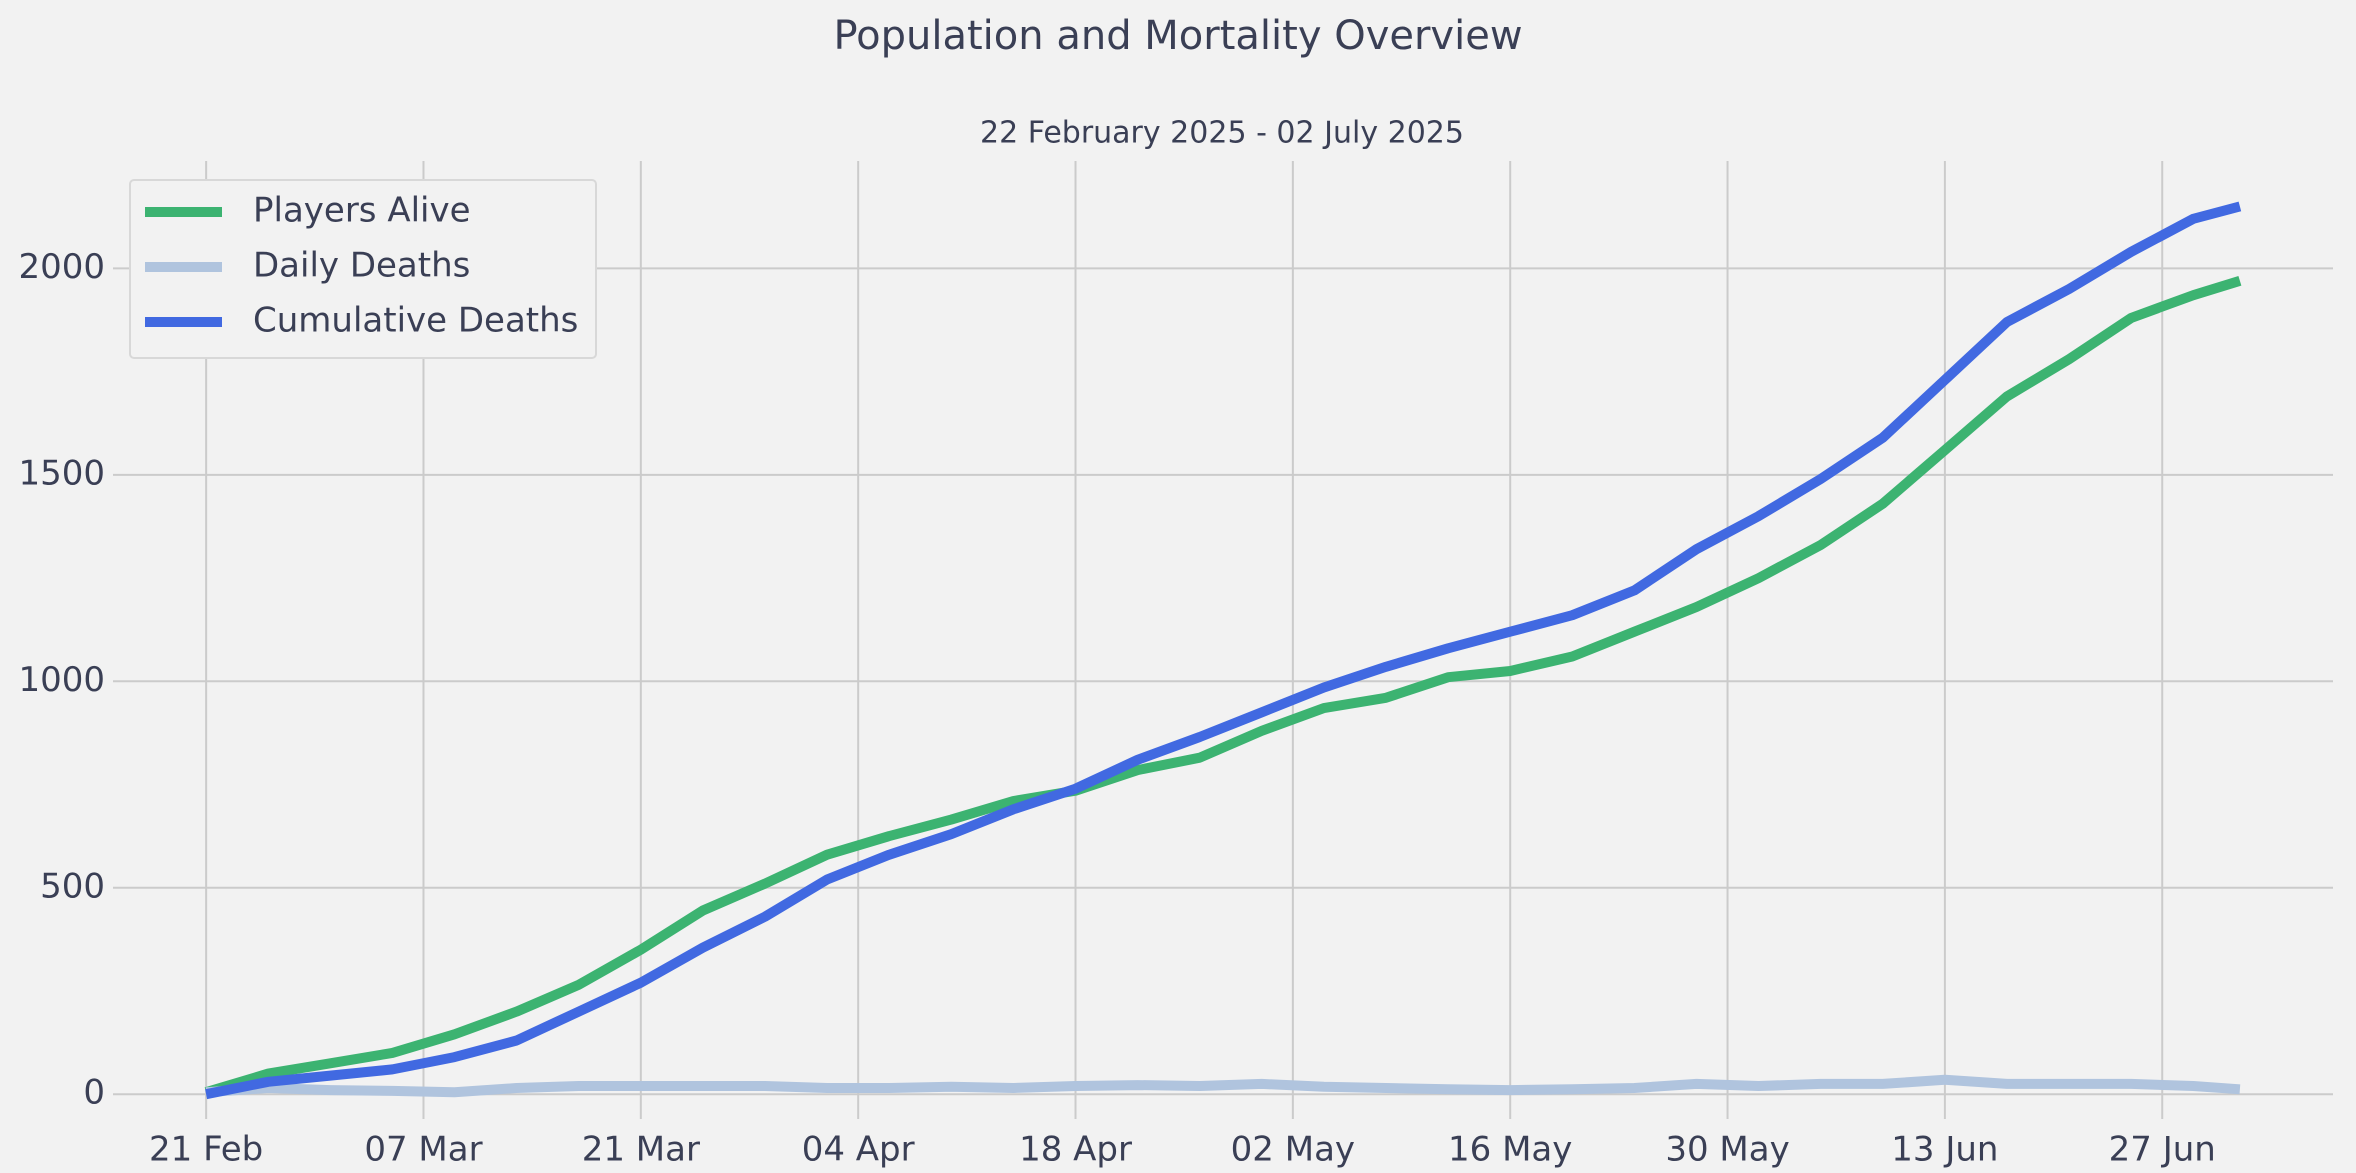 This screenshot has width=2356, height=1173. Describe the element at coordinates (1944, 1150) in the screenshot. I see `x-tick-label: 13 Jun` at that location.